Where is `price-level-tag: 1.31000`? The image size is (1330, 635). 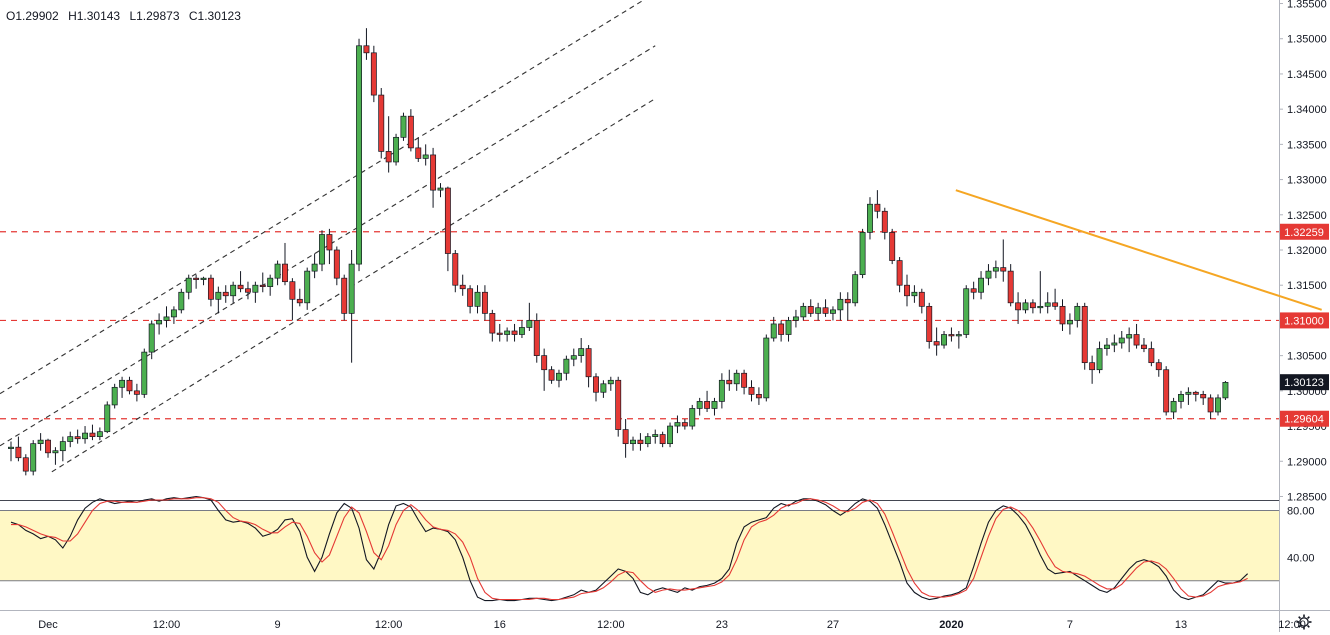 price-level-tag: 1.31000 is located at coordinates (1304, 320).